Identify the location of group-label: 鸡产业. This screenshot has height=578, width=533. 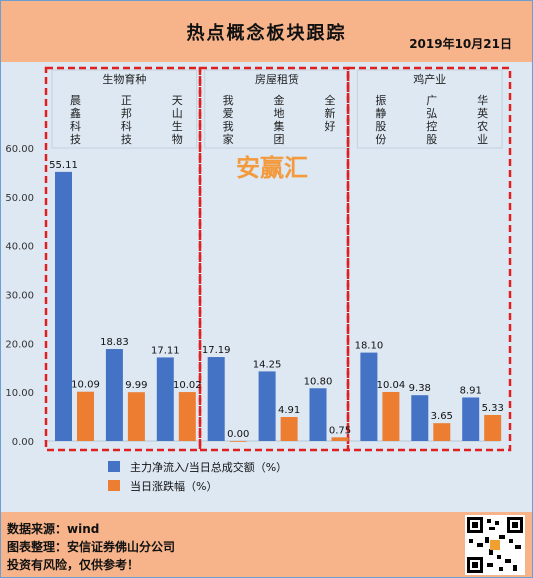
(429, 79).